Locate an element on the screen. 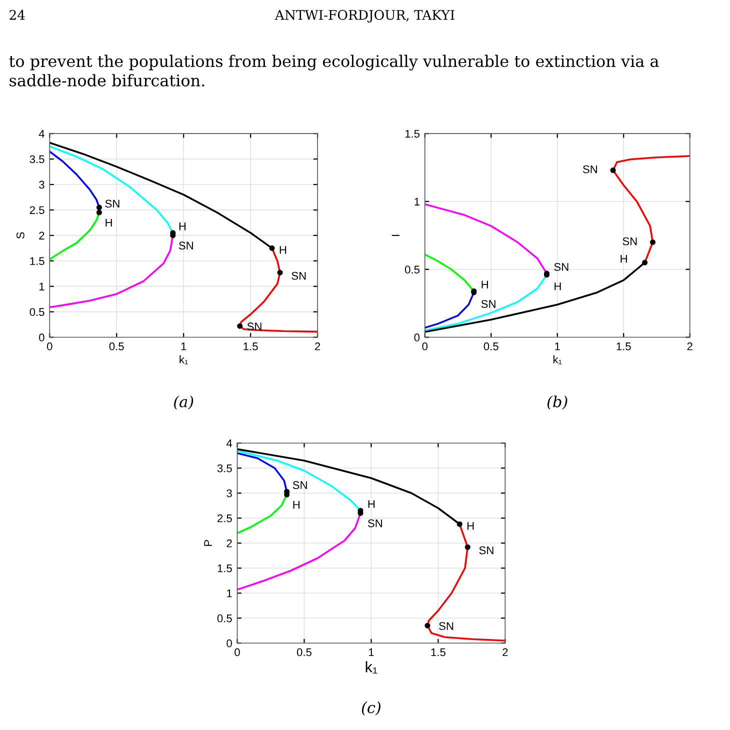 The height and width of the screenshot is (730, 730). y-axis-title: S is located at coordinates (20, 235).